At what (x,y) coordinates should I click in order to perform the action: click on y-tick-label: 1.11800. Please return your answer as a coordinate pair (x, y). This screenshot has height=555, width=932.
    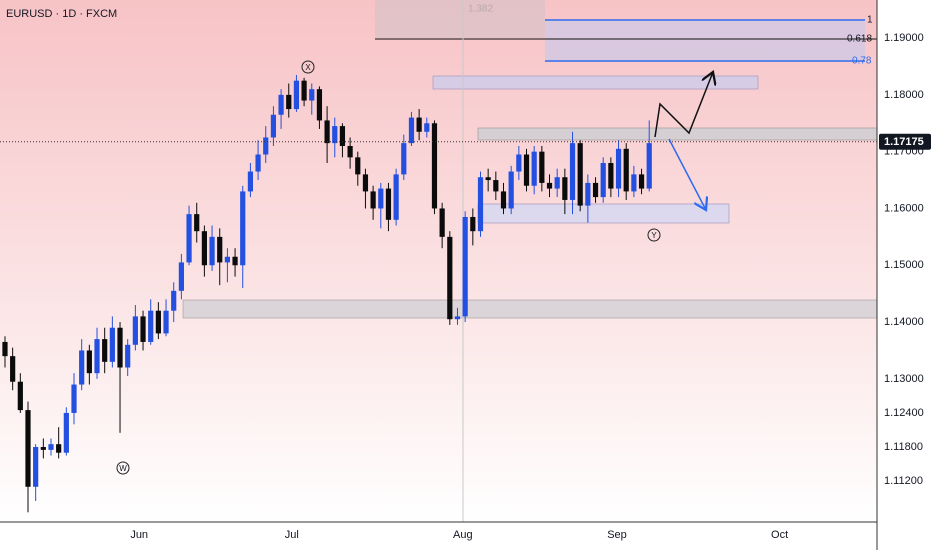
    Looking at the image, I should click on (903, 447).